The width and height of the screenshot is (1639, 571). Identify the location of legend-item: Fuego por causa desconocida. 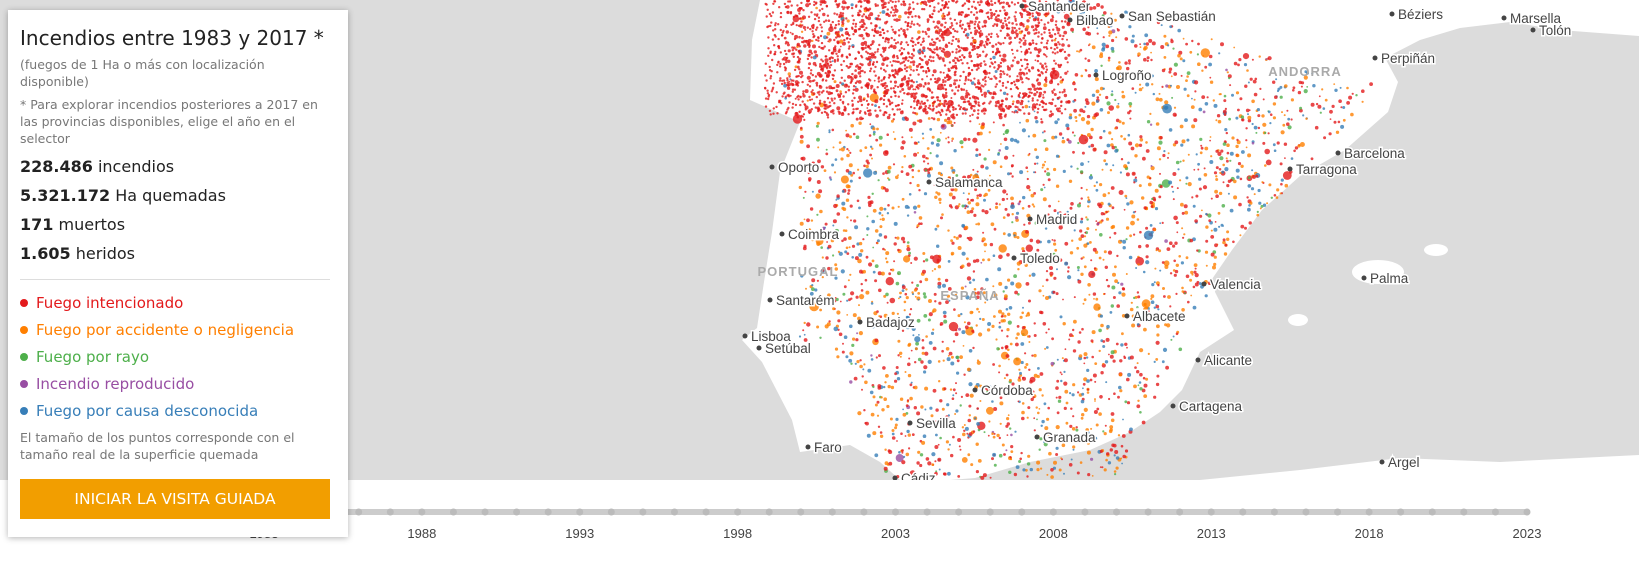
(178, 411).